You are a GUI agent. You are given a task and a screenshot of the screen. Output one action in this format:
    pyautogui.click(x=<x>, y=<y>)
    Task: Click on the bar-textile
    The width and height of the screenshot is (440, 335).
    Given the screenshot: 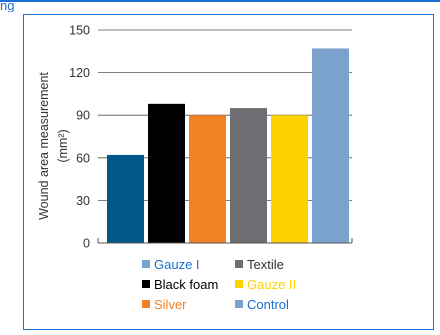 What is the action you would take?
    pyautogui.click(x=248, y=175)
    